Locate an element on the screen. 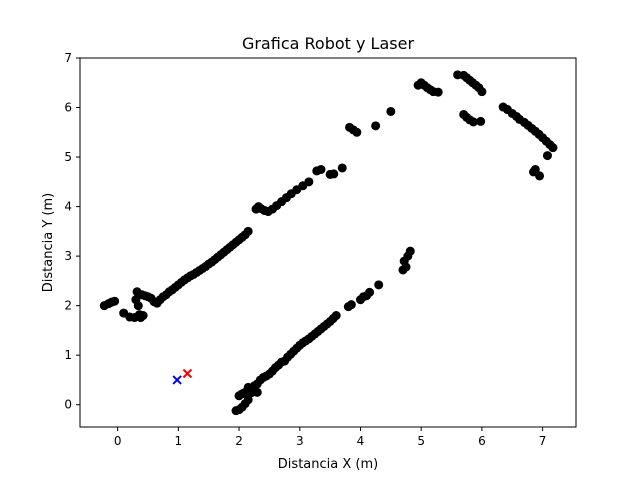  target-position-marker is located at coordinates (187, 373).